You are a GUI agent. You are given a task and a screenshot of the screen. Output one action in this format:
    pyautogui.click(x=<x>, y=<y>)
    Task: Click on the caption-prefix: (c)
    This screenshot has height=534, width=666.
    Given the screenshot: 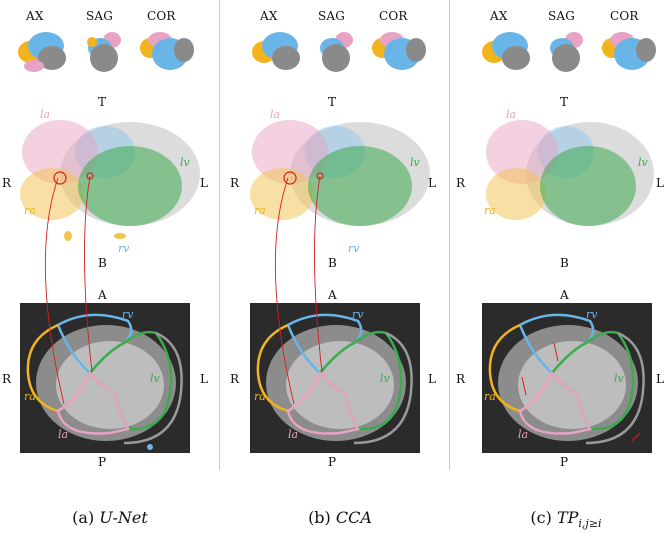 What is the action you would take?
    pyautogui.click(x=541, y=517)
    